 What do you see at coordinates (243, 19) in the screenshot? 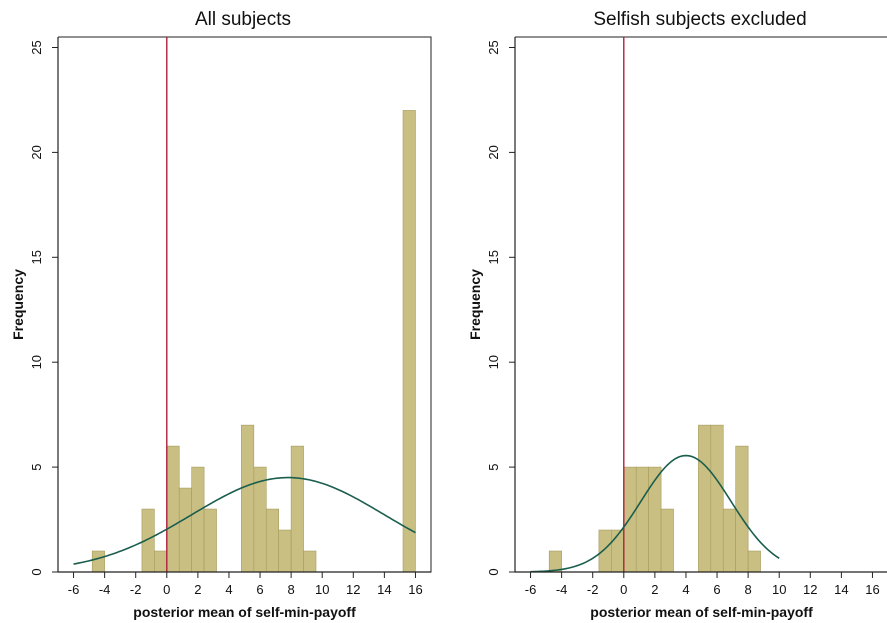
I see `panel-title: All subjects` at bounding box center [243, 19].